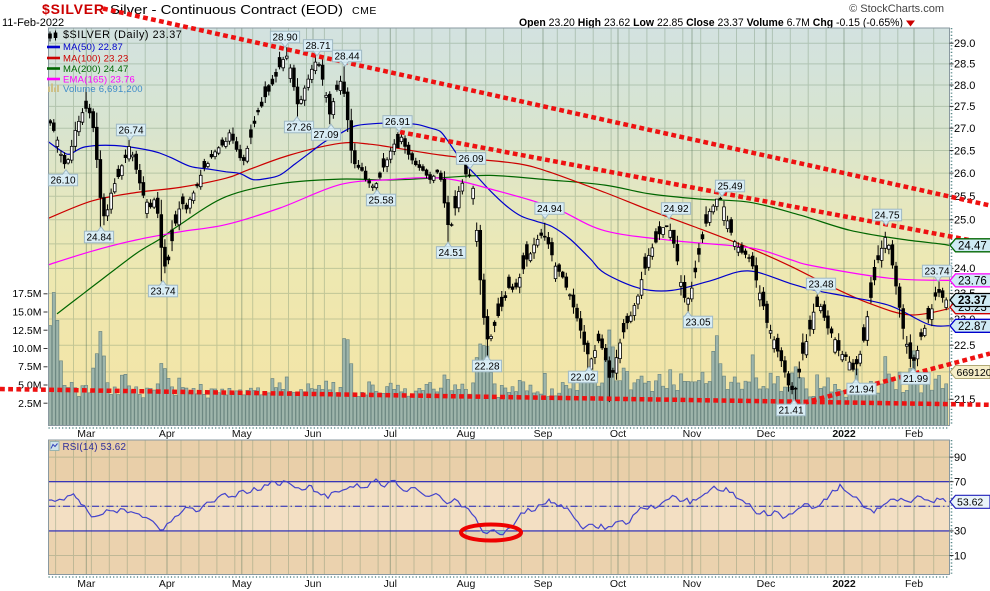 The image size is (990, 591). I want to click on svg-text: 28.0, so click(964, 86).